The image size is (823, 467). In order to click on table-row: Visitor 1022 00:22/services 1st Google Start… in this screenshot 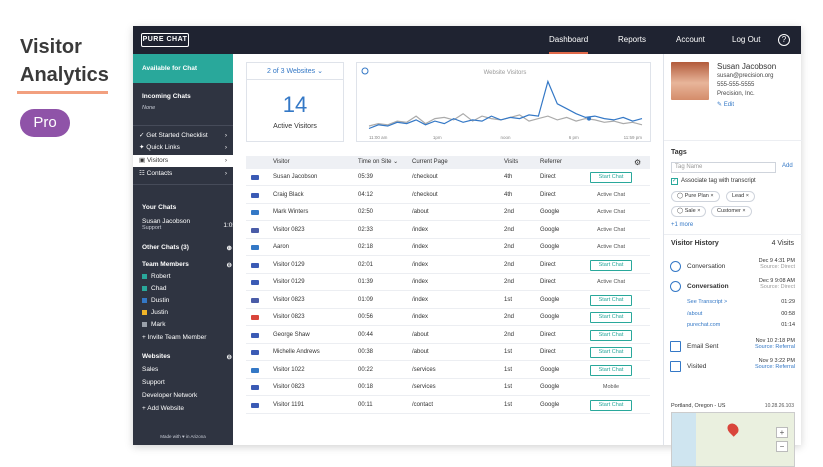, I will do `click(448, 370)`.